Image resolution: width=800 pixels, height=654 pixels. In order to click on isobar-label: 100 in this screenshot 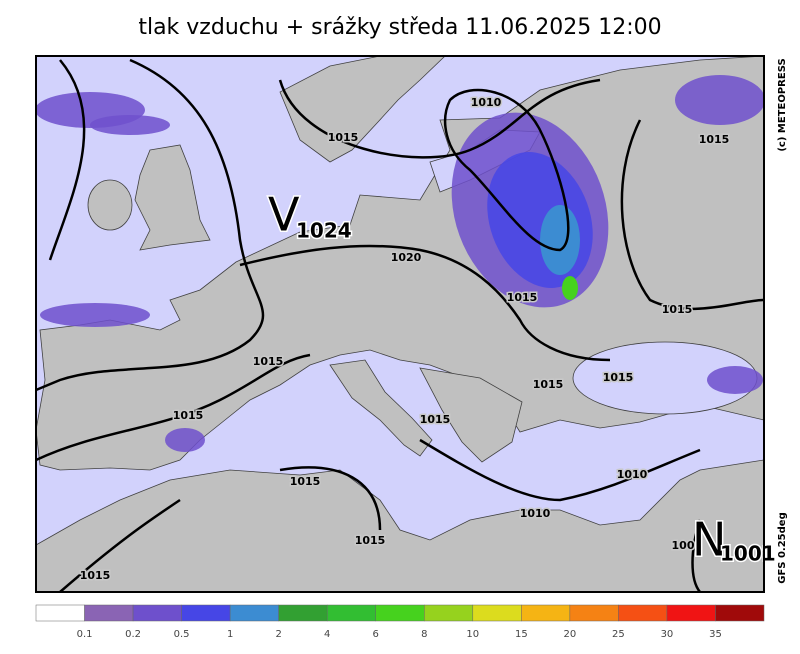, I will do `click(683, 545)`.